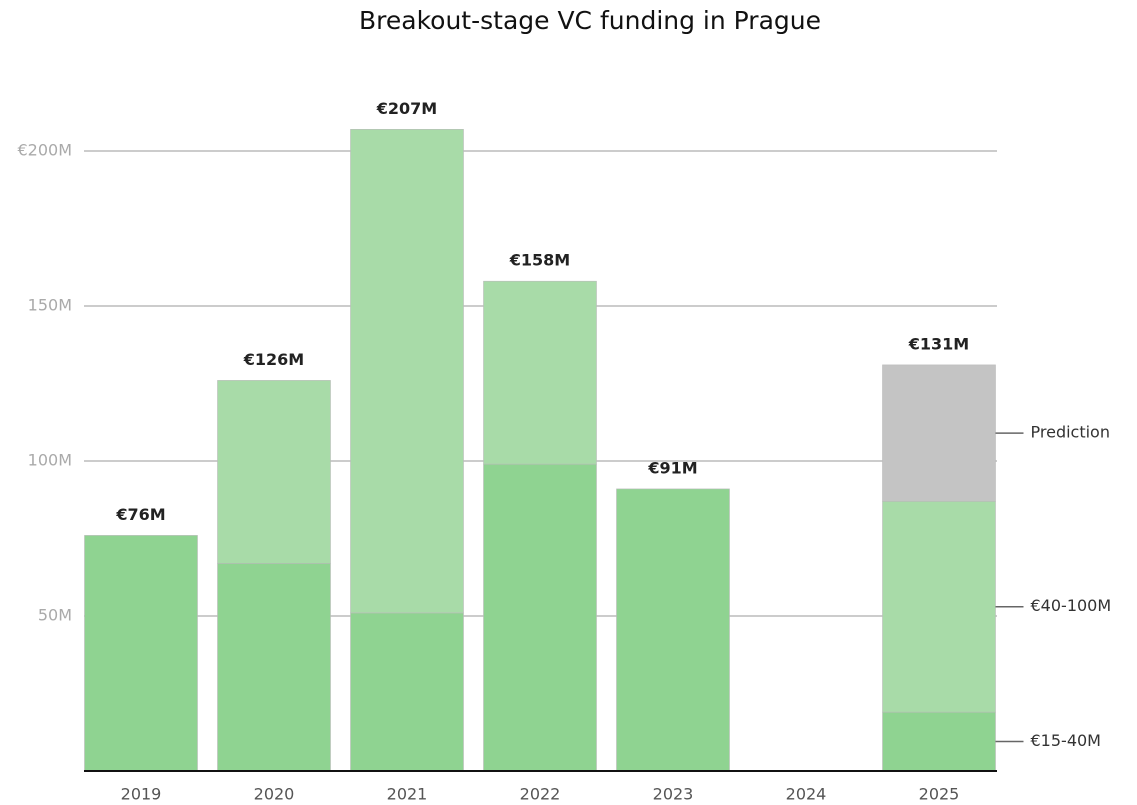  Describe the element at coordinates (50, 460) in the screenshot. I see `y-tick-label: 100M` at that location.